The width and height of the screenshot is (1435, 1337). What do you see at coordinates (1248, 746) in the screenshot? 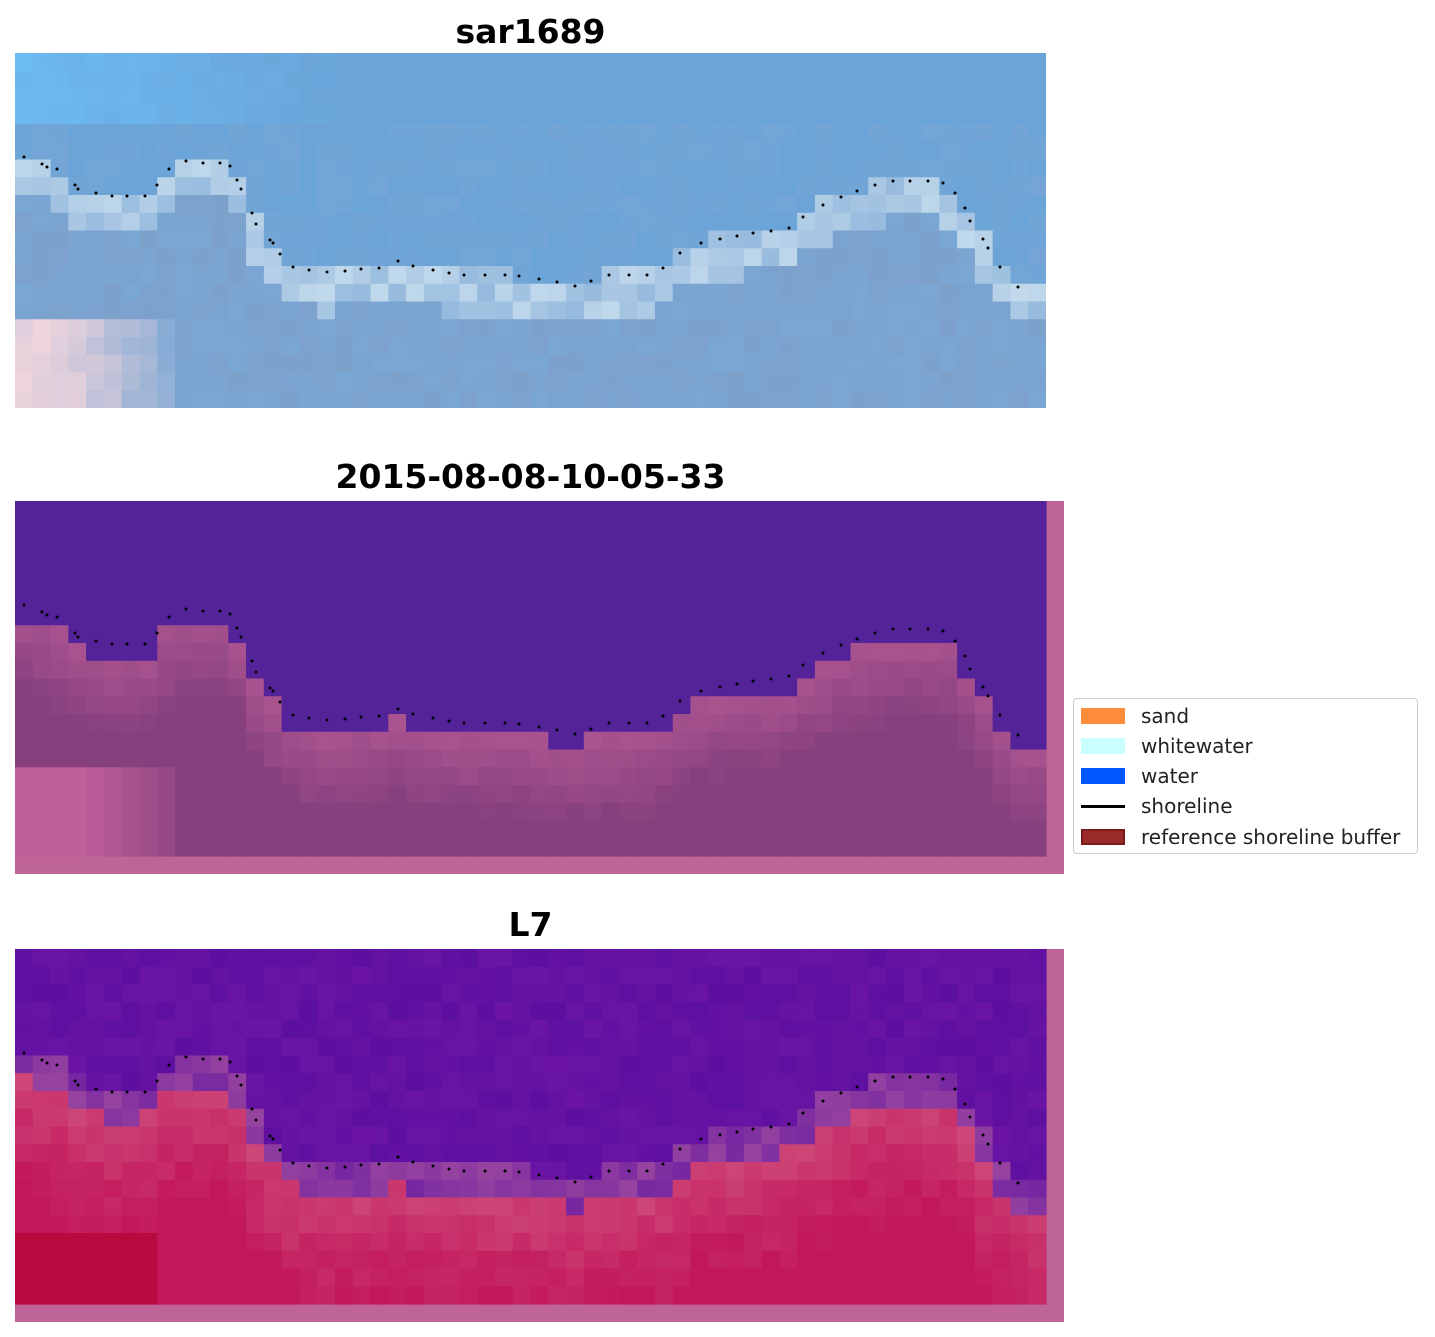
I see `legend-item-whitewater: whitewater` at bounding box center [1248, 746].